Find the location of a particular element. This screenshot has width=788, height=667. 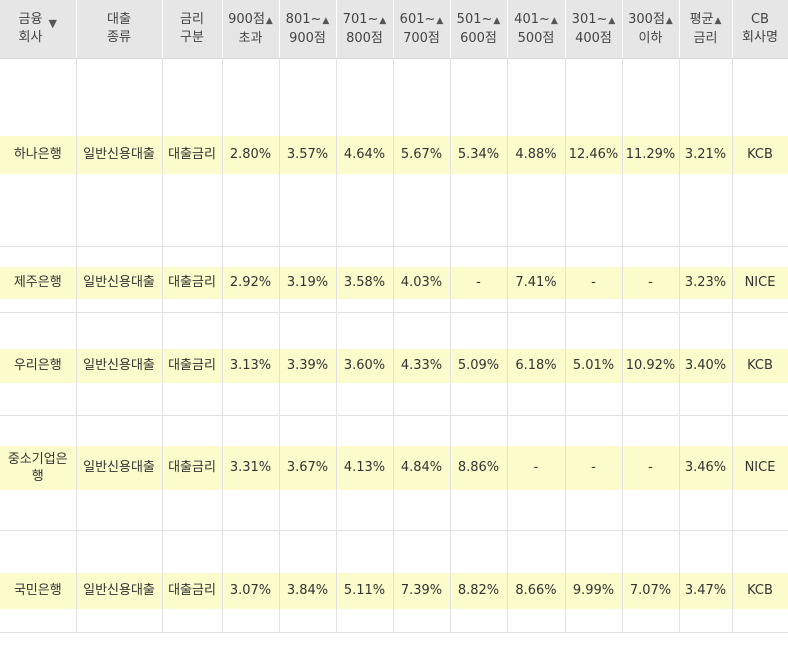

rate-801-900: 3.84% is located at coordinates (308, 590).